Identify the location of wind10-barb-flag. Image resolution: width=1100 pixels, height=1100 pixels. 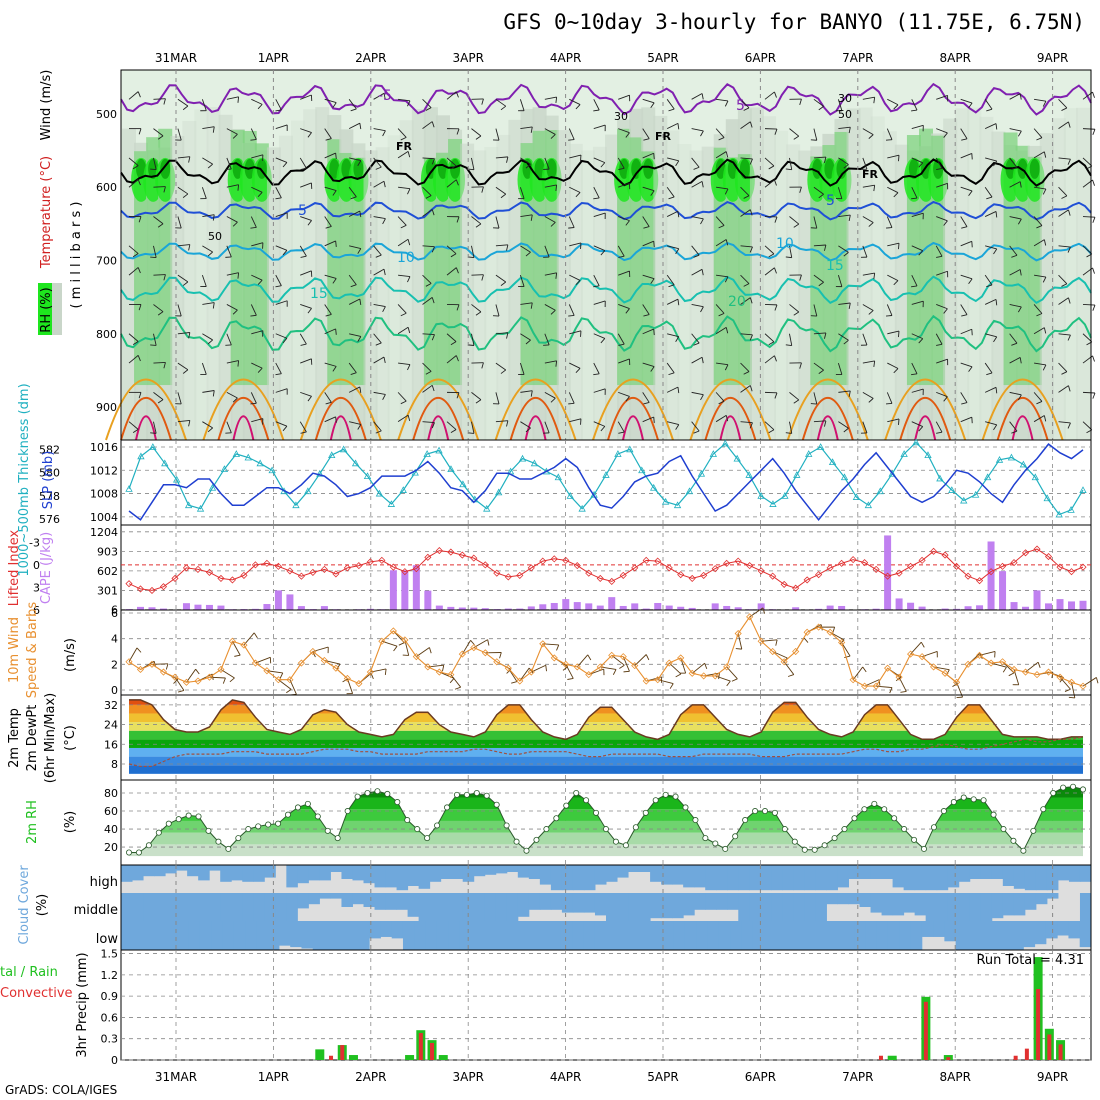
(776, 642).